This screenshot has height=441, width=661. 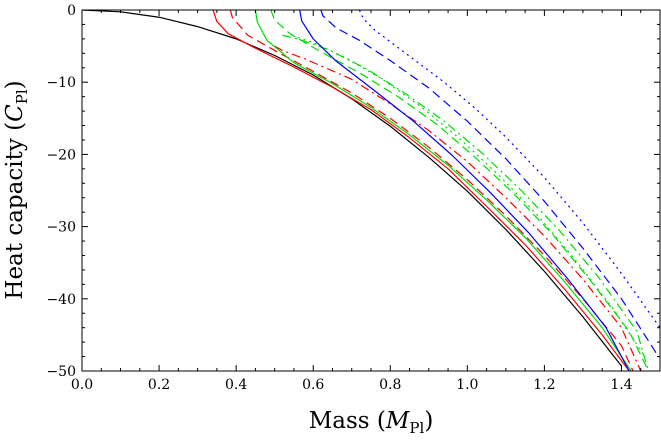 What do you see at coordinates (467, 385) in the screenshot?
I see `x-tick-label: 1.0` at bounding box center [467, 385].